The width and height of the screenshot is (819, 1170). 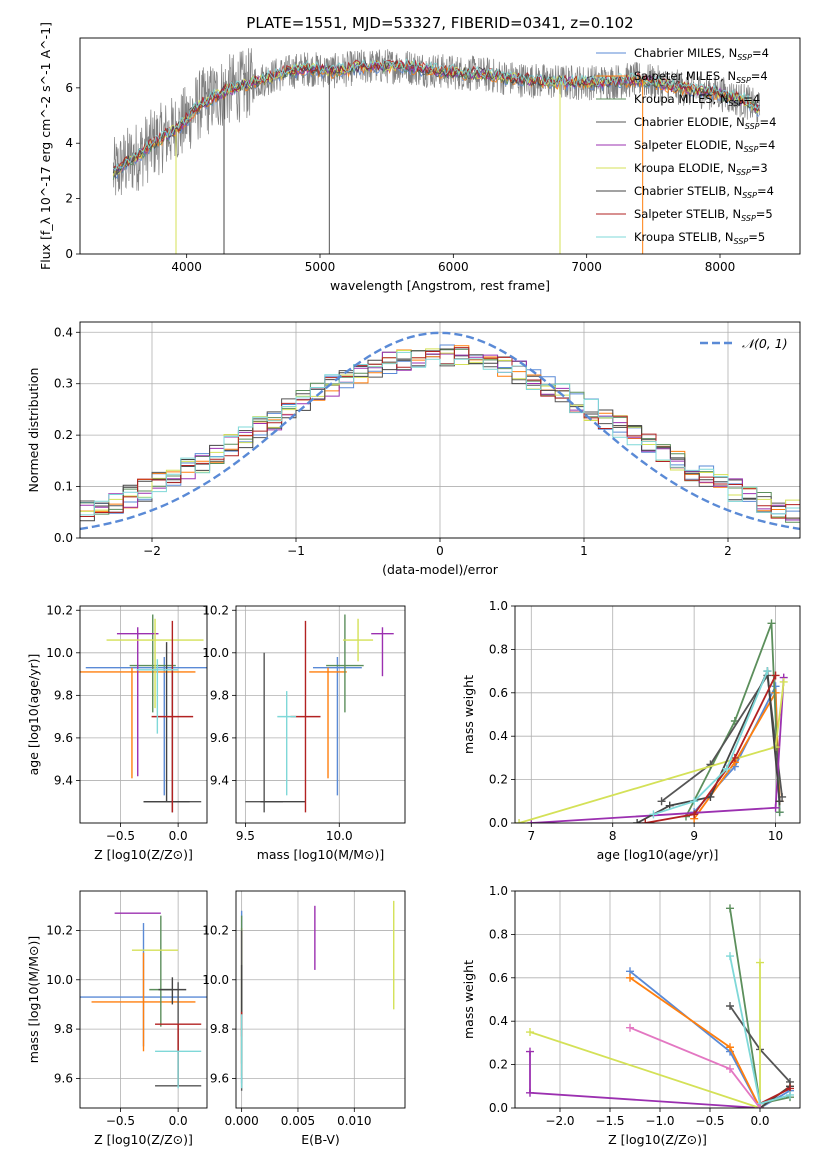 What do you see at coordinates (59, 610) in the screenshot?
I see `age-vs-z-ytick-label: 10.2` at bounding box center [59, 610].